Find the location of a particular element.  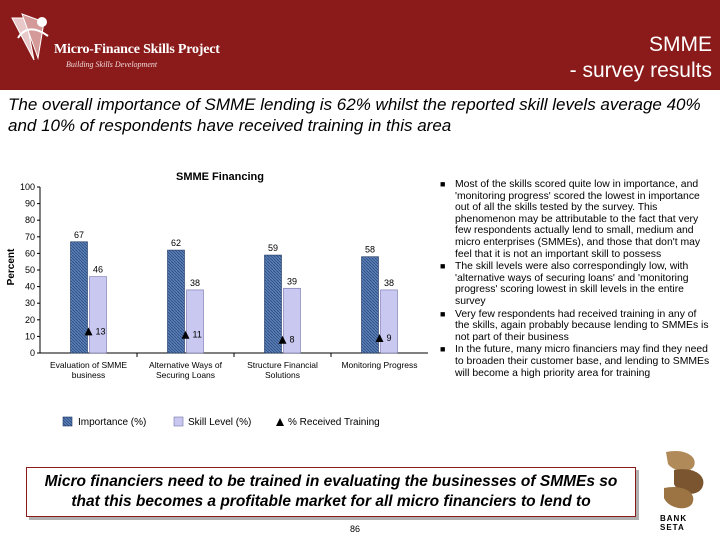

x-category-label: Evaluation of SMME is located at coordinates (88, 365).